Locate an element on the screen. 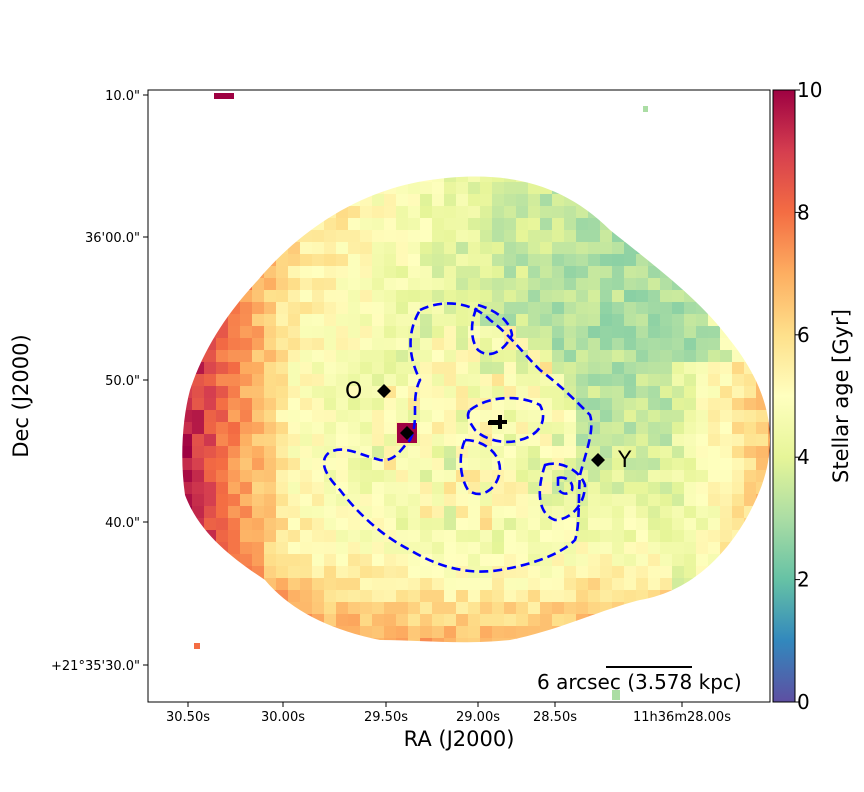 The width and height of the screenshot is (864, 792). center-plus-marker-h is located at coordinates (494, 423).